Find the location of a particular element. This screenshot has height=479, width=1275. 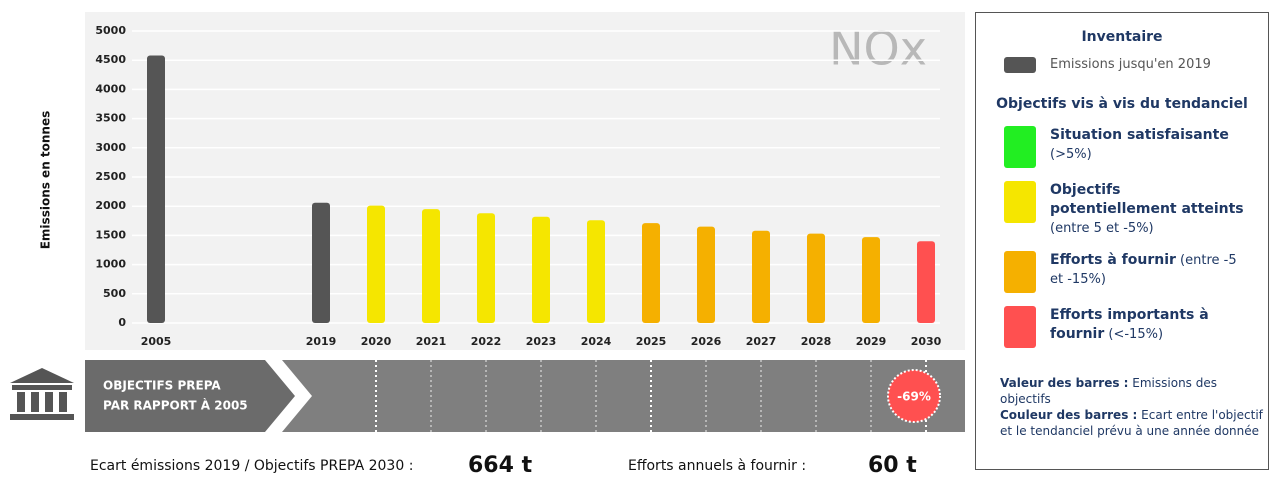

legend-label: Efforts importants à fournir is located at coordinates (1129, 324).